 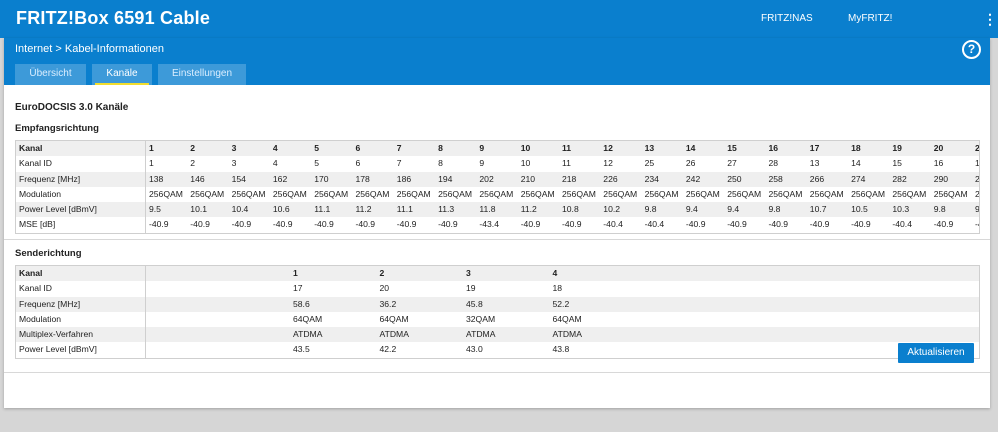 I want to click on downstream-cell: 250, so click(x=734, y=178).